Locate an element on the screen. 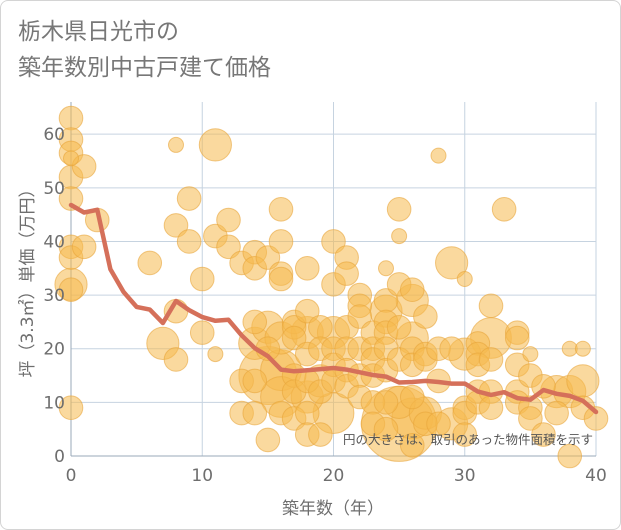 This screenshot has height=530, width=621. y-tick-label: 10 is located at coordinates (54, 403).